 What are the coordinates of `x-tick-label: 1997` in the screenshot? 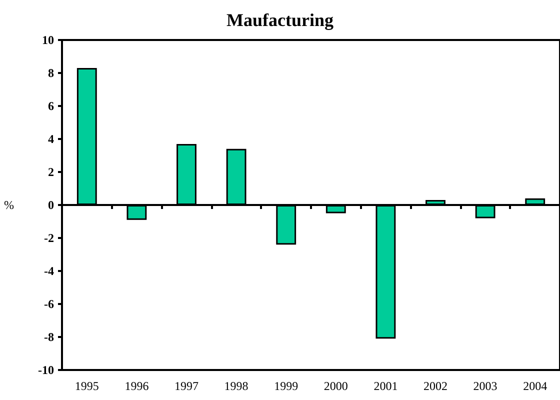 It's located at (186, 386).